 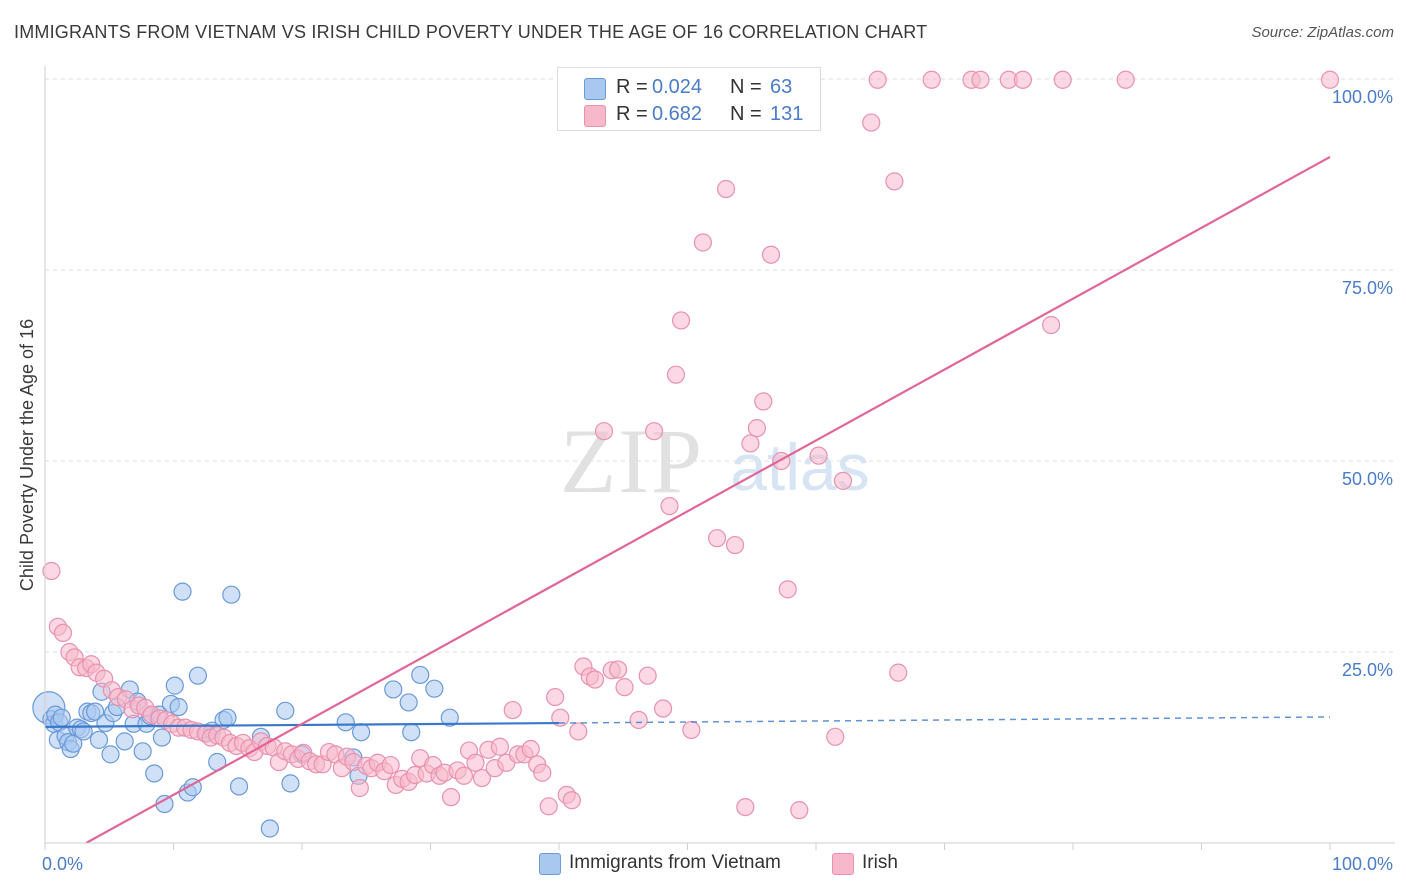 What do you see at coordinates (677, 87) in the screenshot?
I see `legend-r-value: 0.024` at bounding box center [677, 87].